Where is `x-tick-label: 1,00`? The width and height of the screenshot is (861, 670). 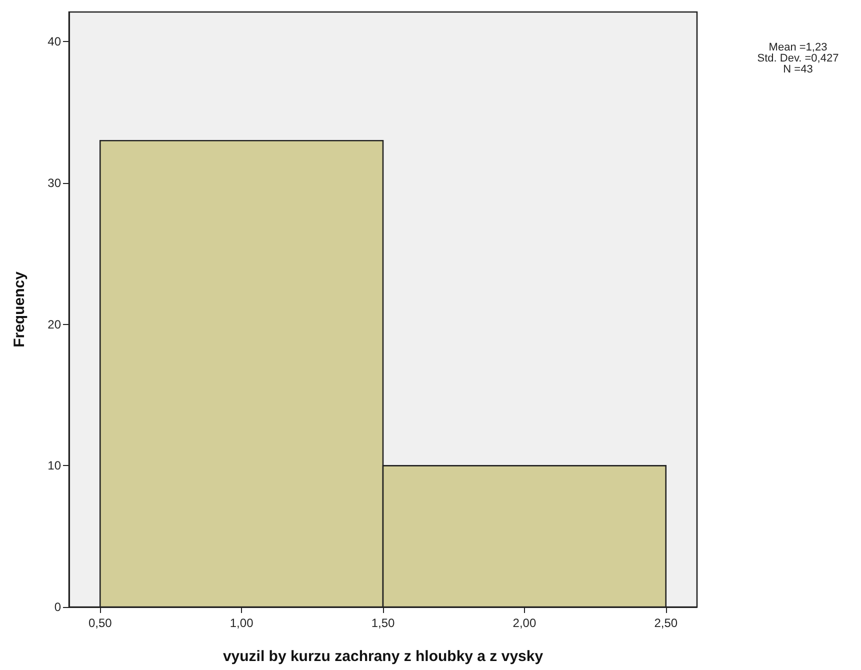
x-tick-label: 1,00 is located at coordinates (242, 623).